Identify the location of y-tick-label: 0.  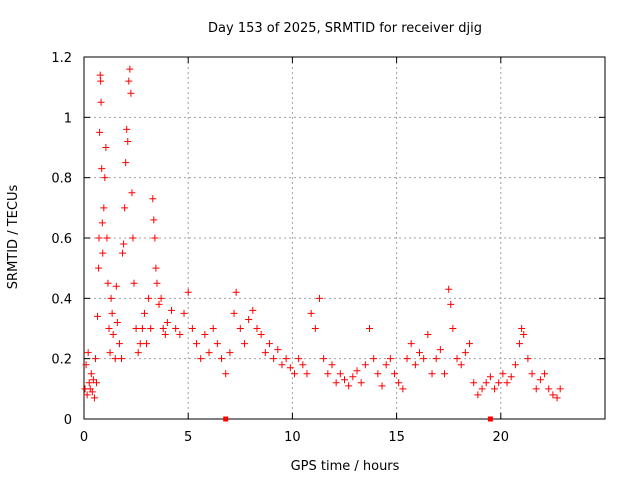
(68, 420).